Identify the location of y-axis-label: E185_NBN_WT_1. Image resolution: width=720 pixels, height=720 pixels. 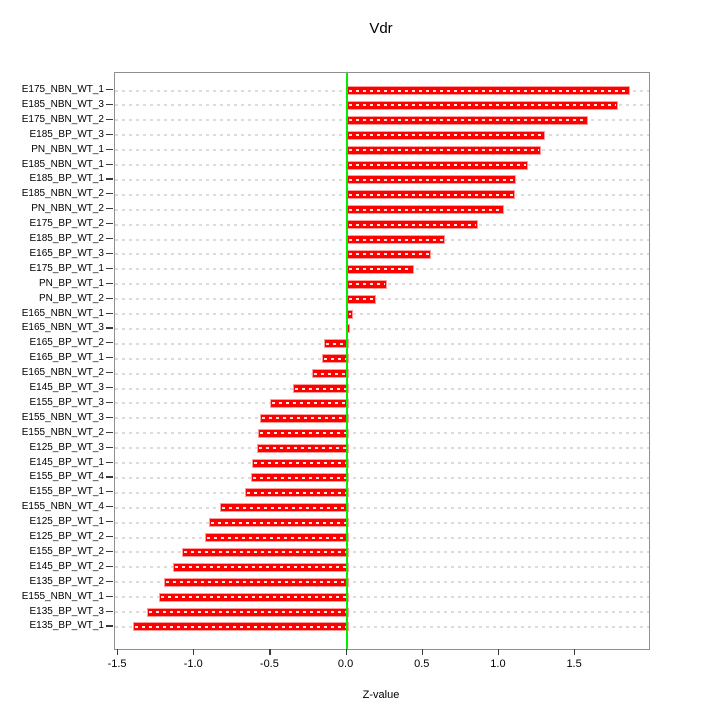
(62, 164).